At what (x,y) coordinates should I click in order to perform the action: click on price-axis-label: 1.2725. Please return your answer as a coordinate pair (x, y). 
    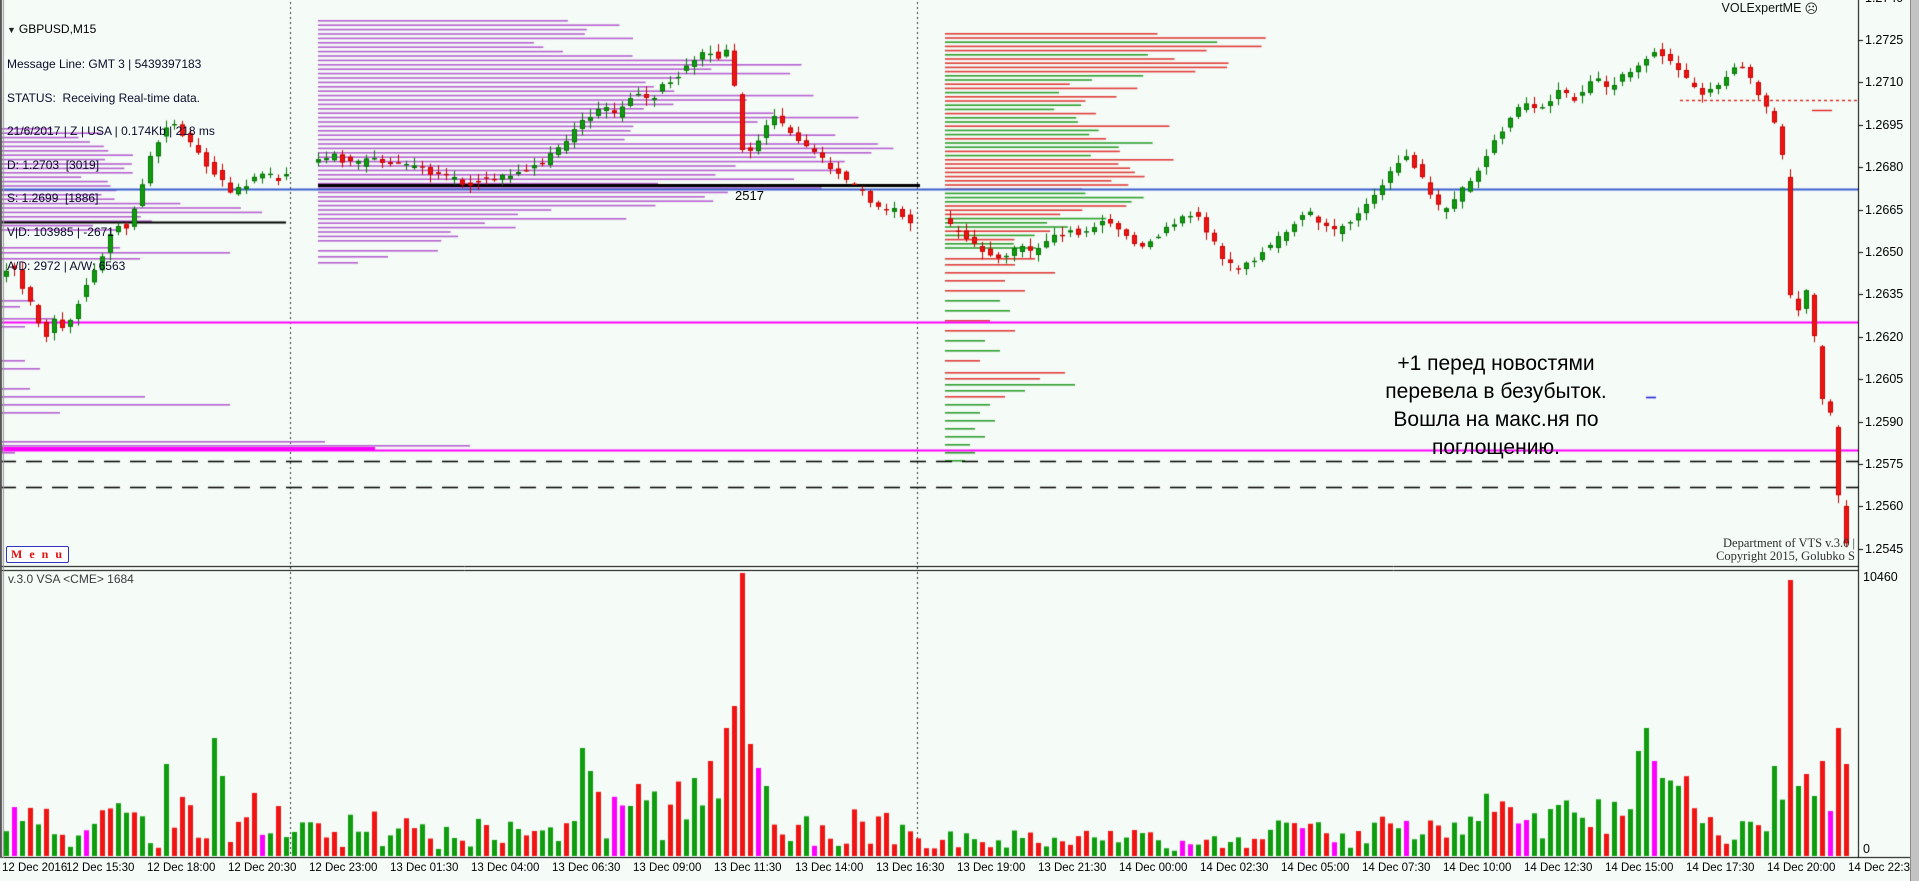
    Looking at the image, I should click on (1884, 40).